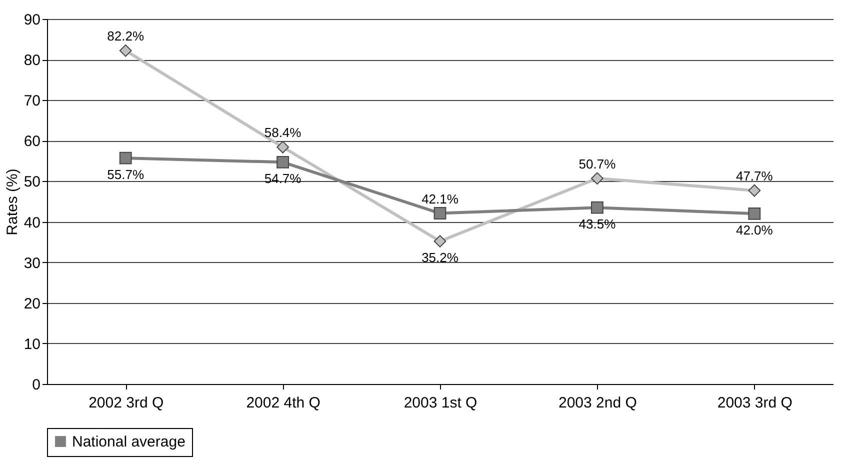 This screenshot has height=461, width=845. I want to click on x-tick-label: 2003 1st Q, so click(441, 403).